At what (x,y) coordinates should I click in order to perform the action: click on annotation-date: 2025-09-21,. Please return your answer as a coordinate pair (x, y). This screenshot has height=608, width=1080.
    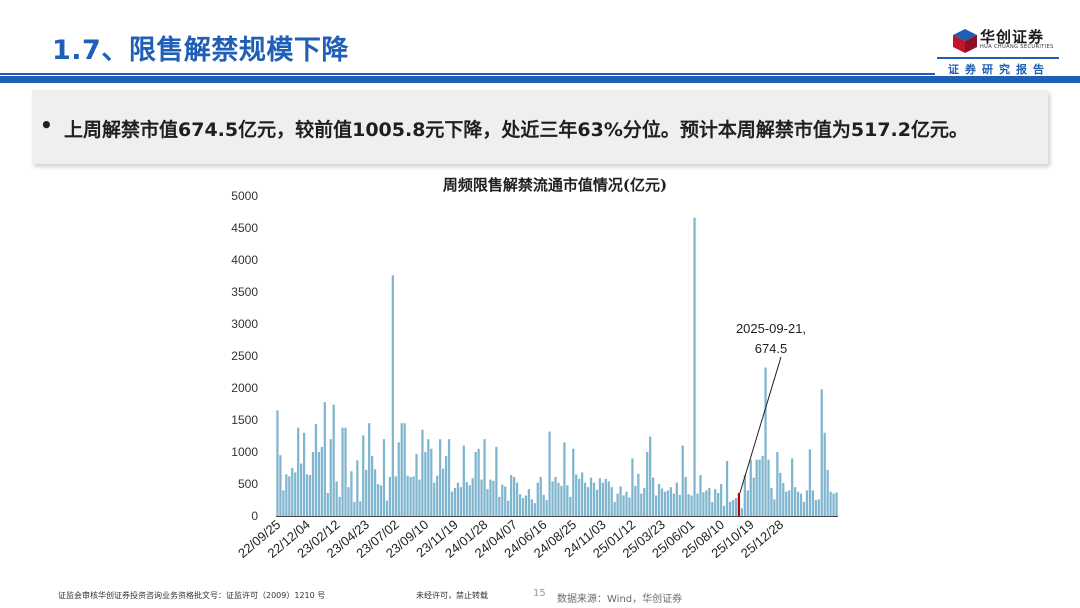
    Looking at the image, I should click on (771, 328).